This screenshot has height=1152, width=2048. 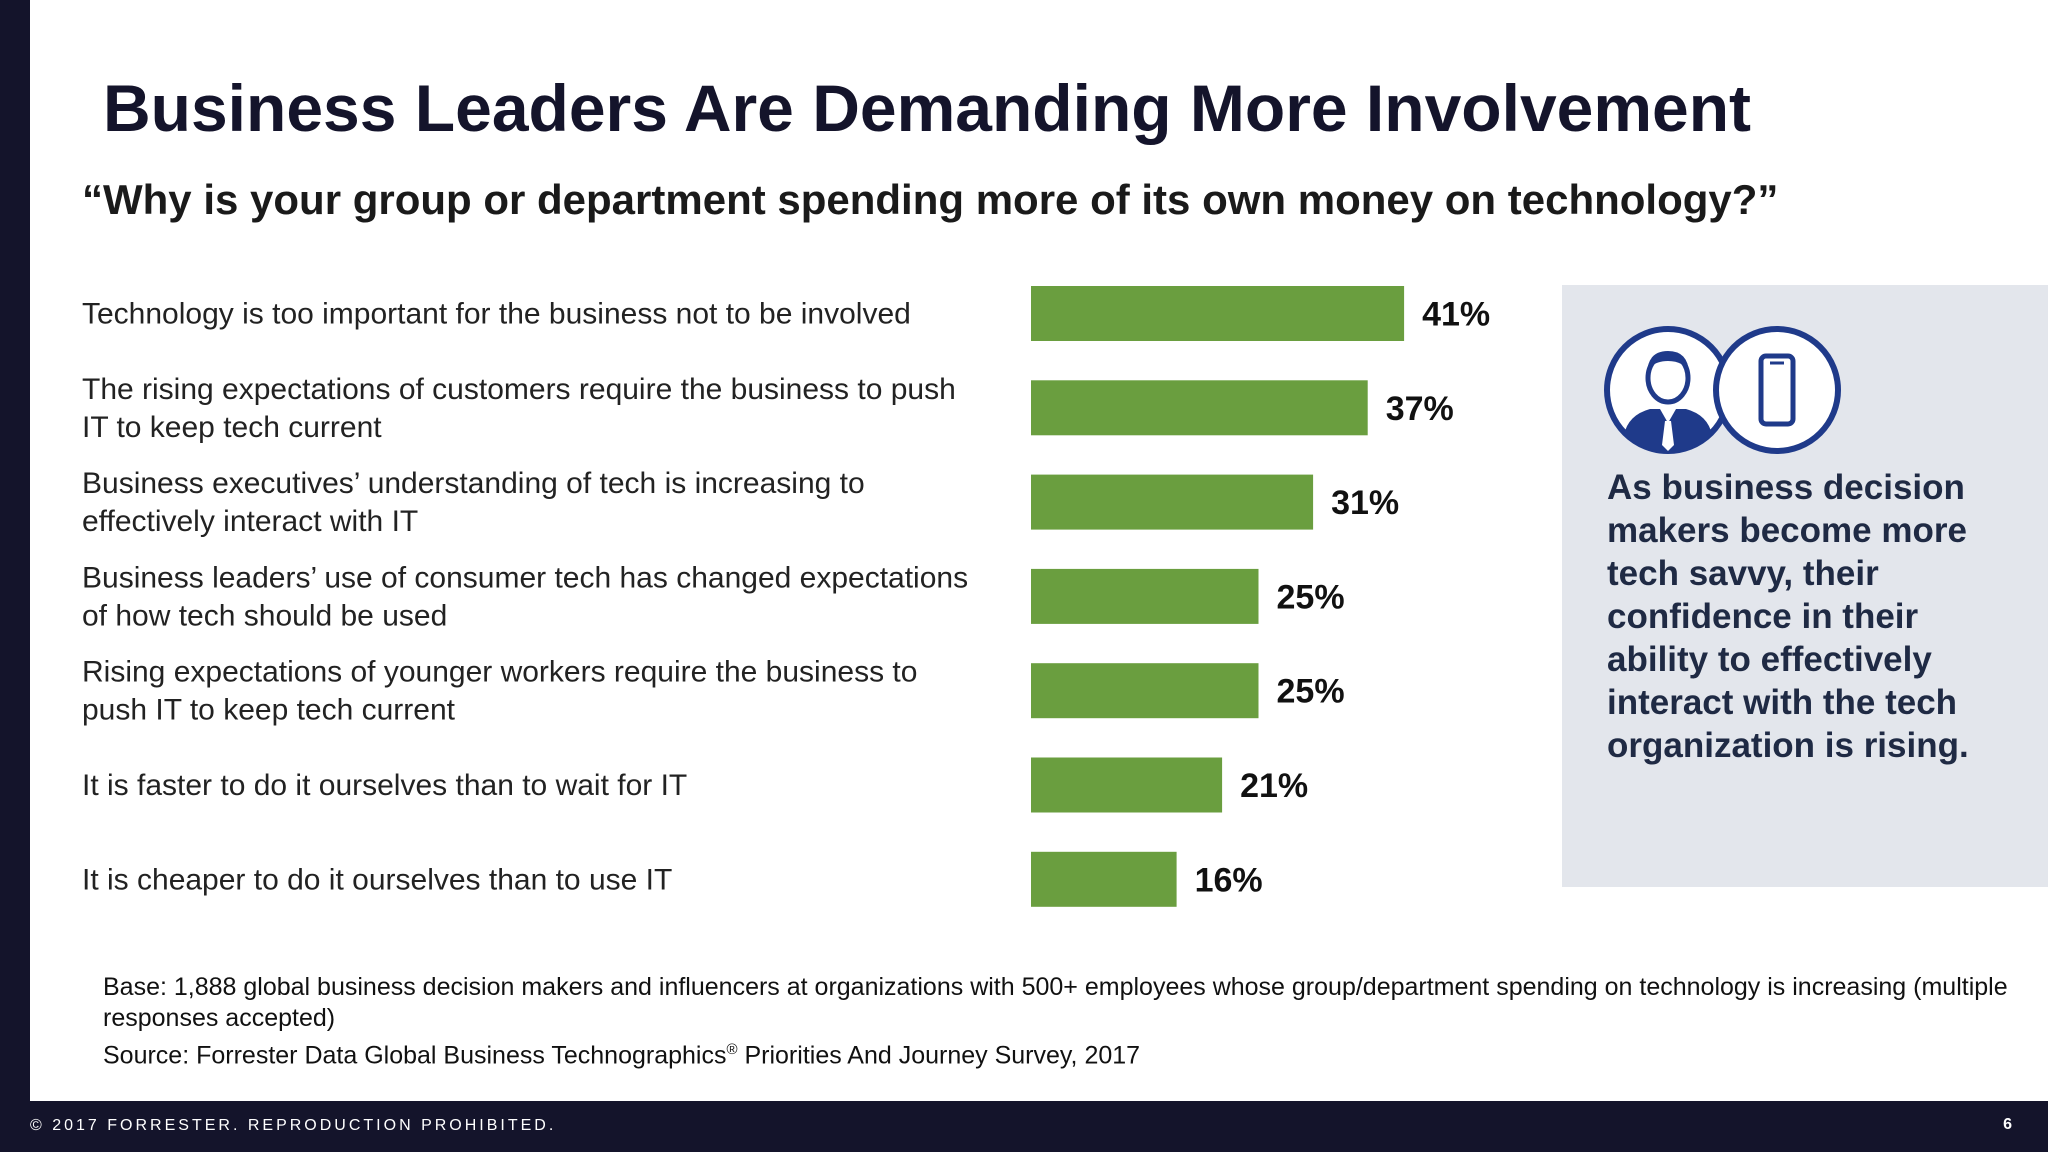 I want to click on data-label: 41%, so click(x=1456, y=315).